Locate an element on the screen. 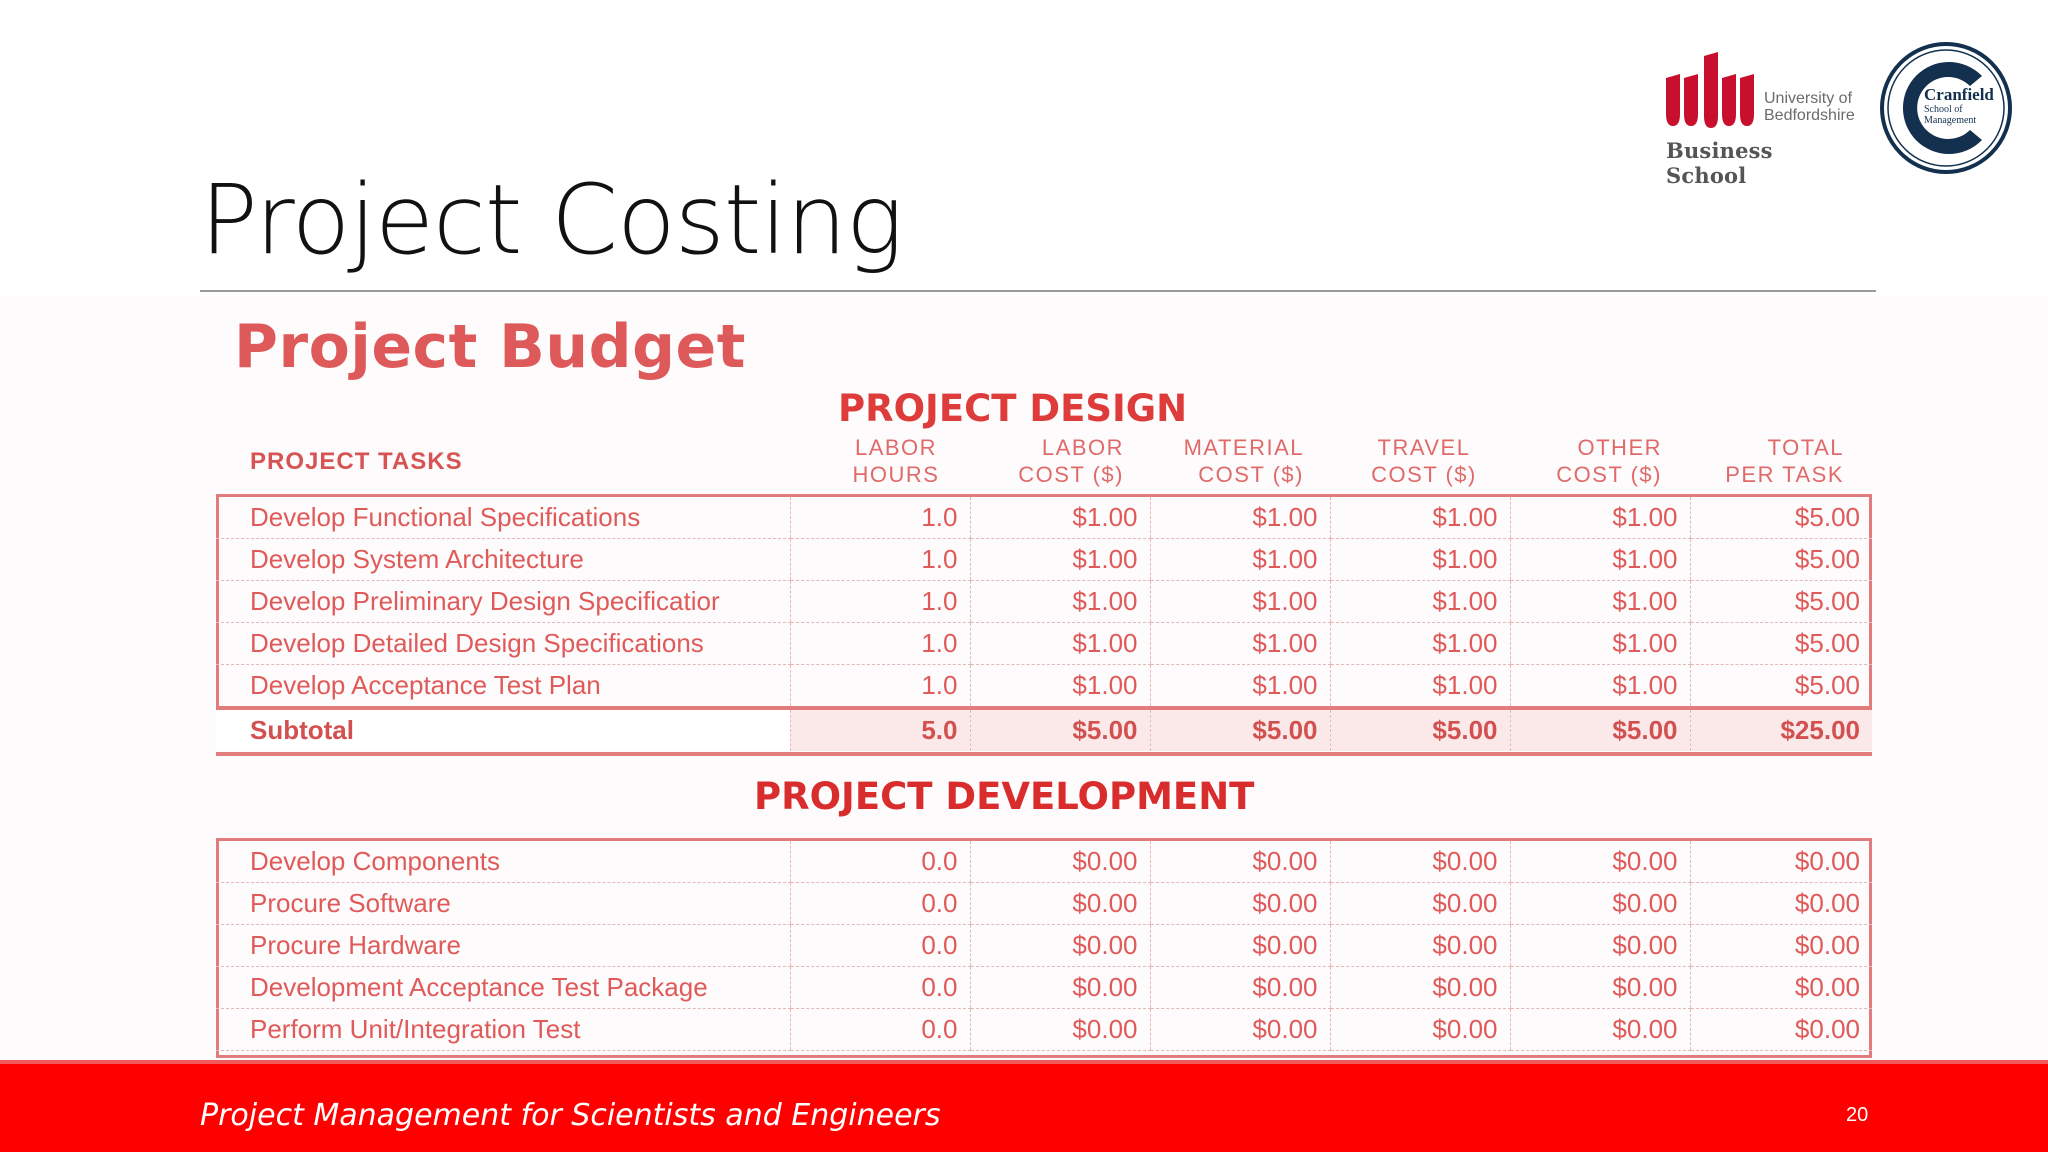 This screenshot has width=2048, height=1152. ub-line2: Bedfordshire is located at coordinates (1809, 115).